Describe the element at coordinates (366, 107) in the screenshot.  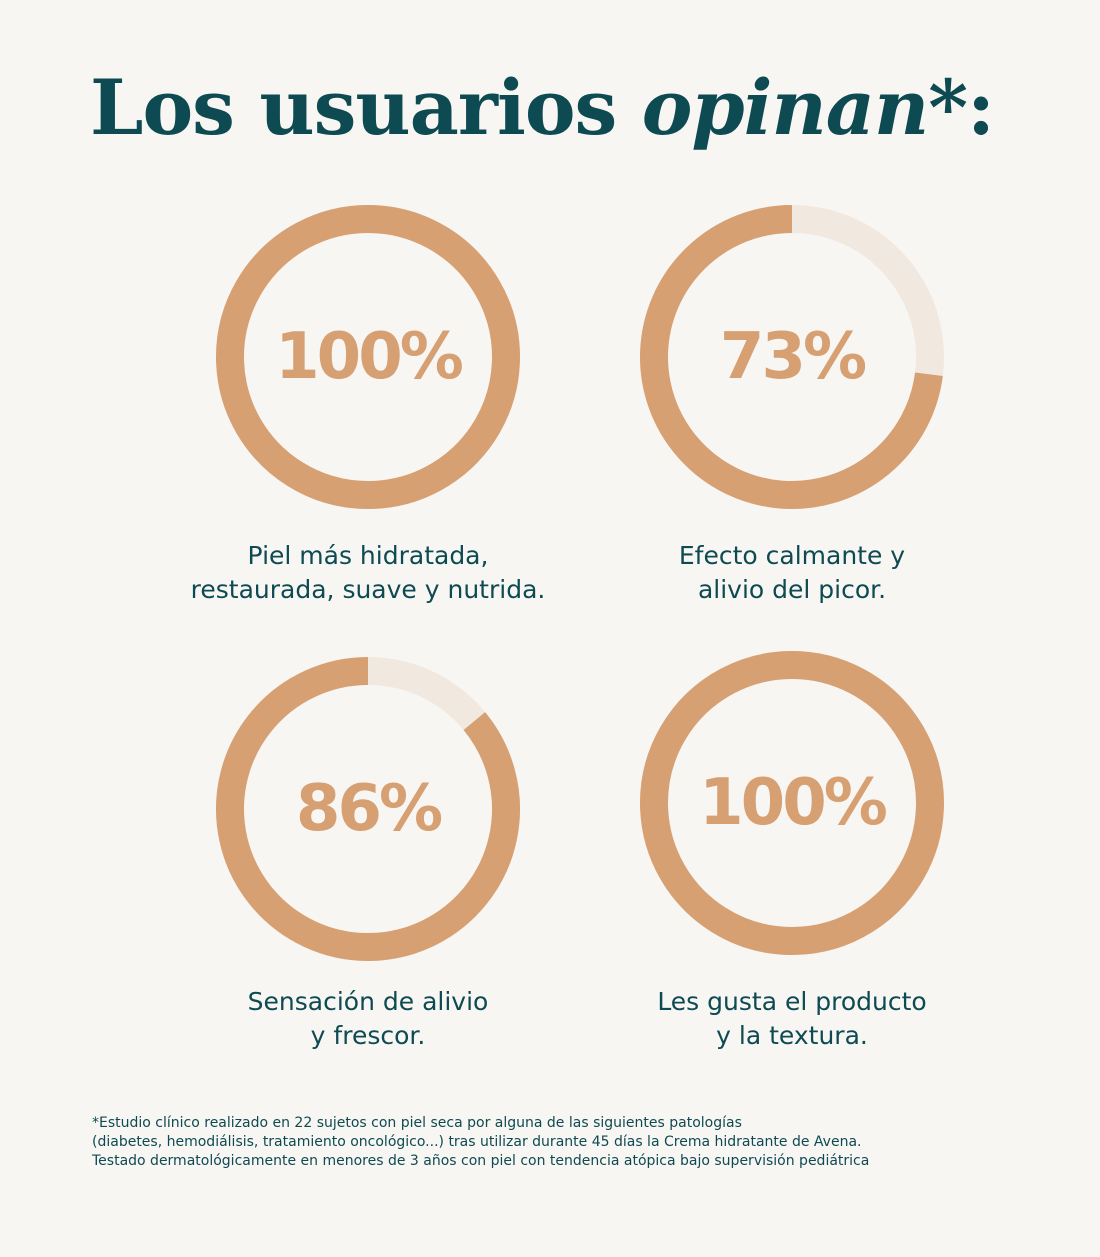
I see `title-text: Los usuarios` at that location.